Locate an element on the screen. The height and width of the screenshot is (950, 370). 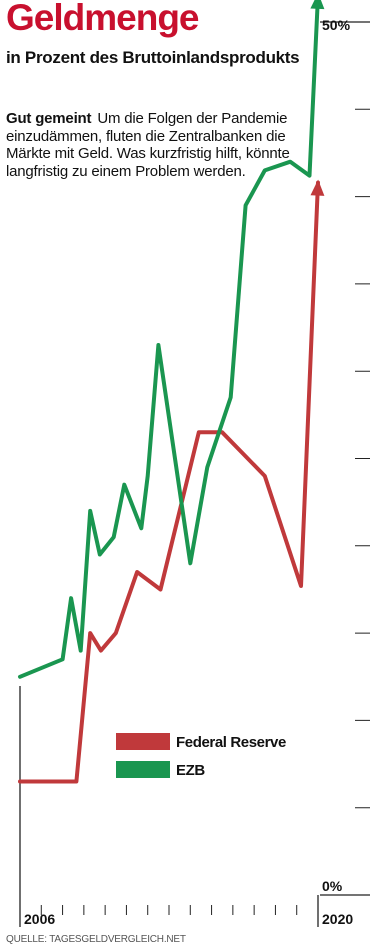
y-tick-label-bottom: 0% is located at coordinates (332, 886).